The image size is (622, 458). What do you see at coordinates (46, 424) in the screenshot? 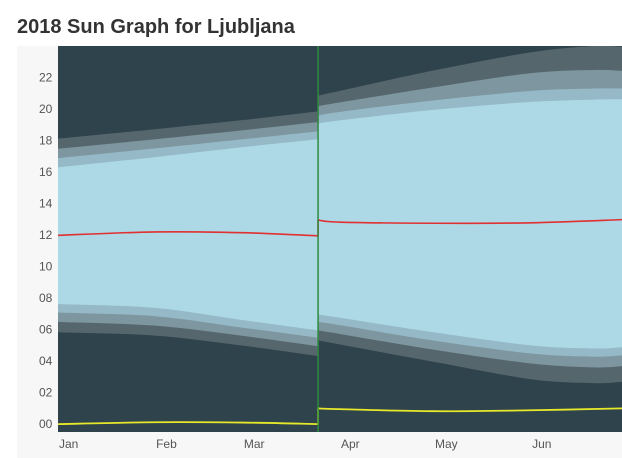
I see `y-tick-label: 00` at bounding box center [46, 424].